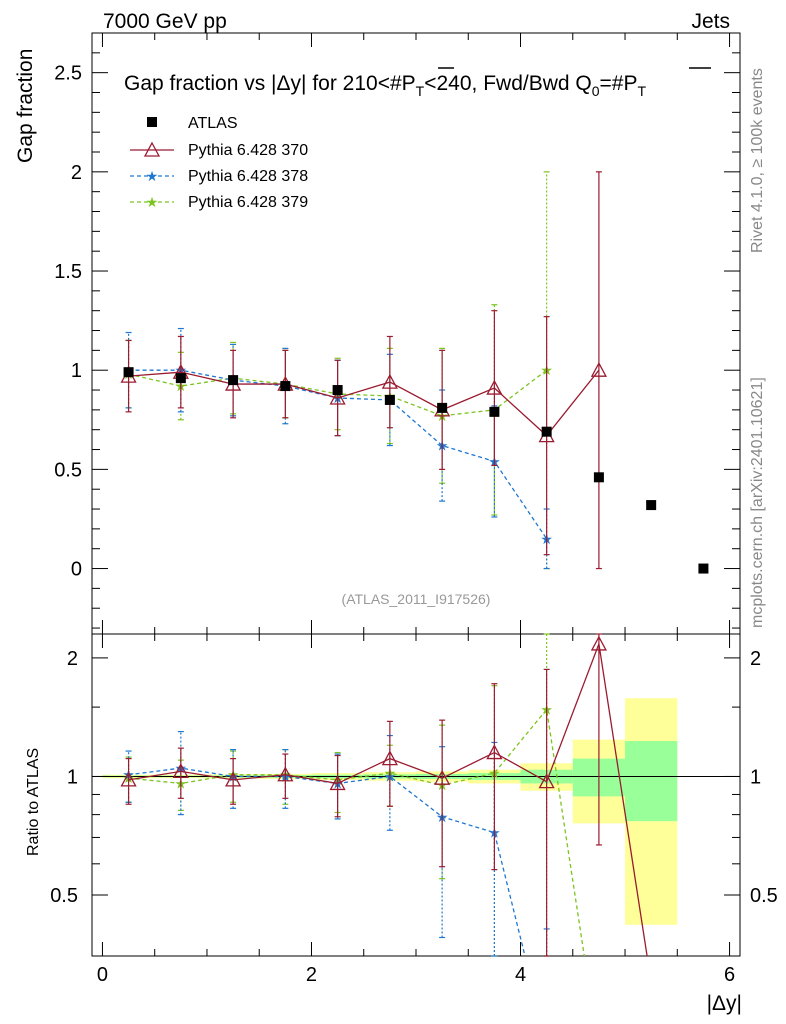 This screenshot has width=786, height=1024. Describe the element at coordinates (520, 975) in the screenshot. I see `x-tick-label: 4` at that location.